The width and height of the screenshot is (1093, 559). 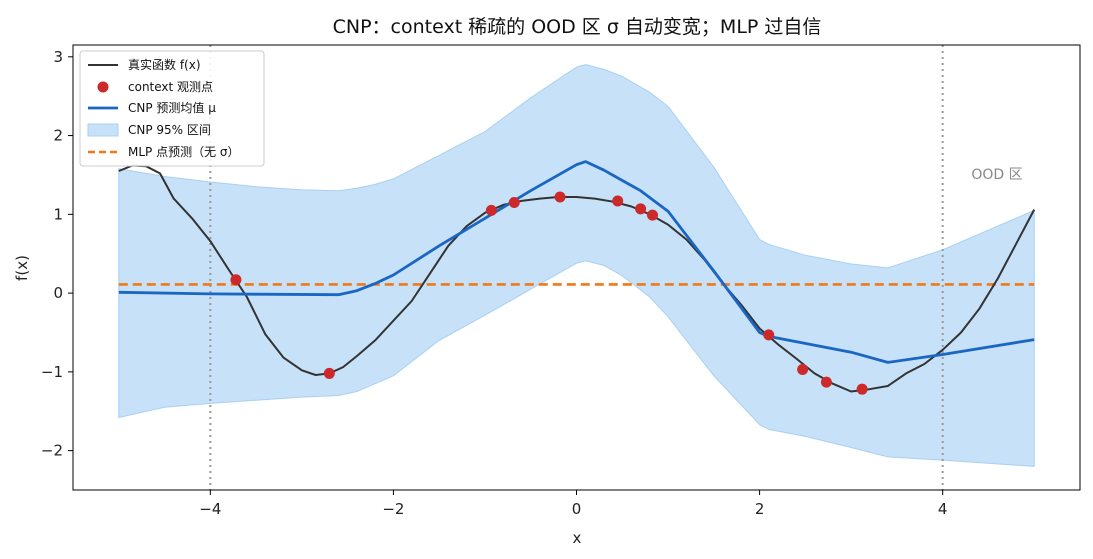 What do you see at coordinates (52, 372) in the screenshot?
I see `y-tick-label: −1` at bounding box center [52, 372].